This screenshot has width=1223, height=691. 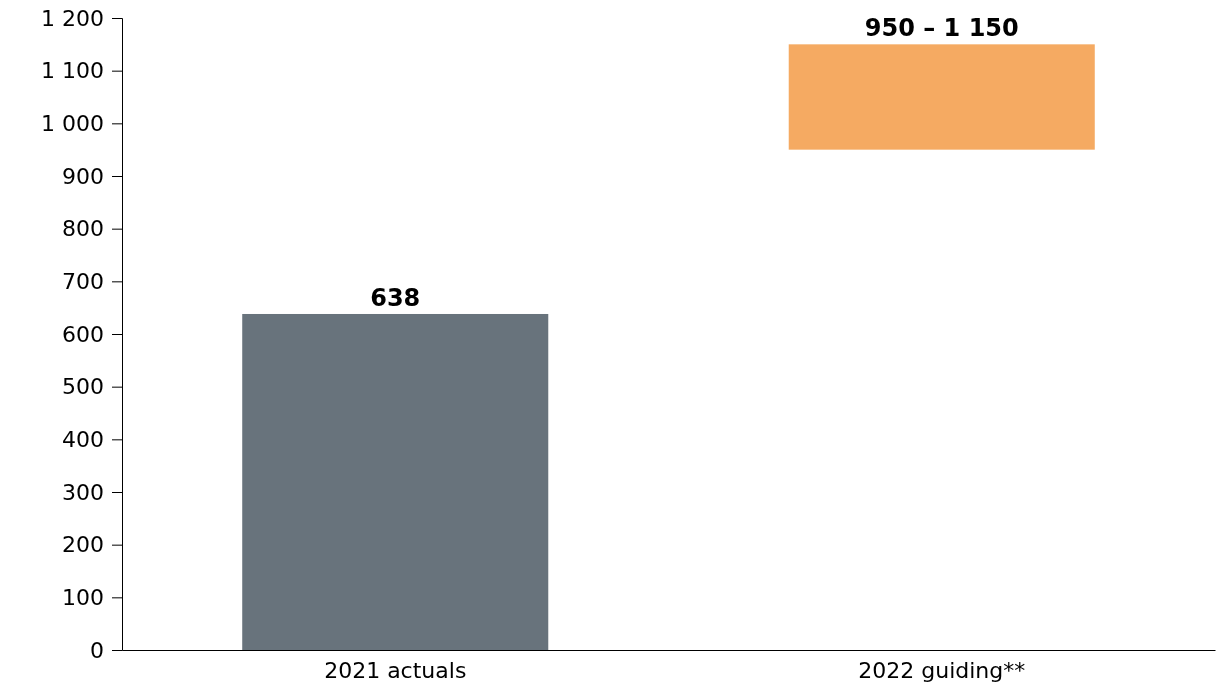 I want to click on y-tick-label: 400, so click(x=83, y=439).